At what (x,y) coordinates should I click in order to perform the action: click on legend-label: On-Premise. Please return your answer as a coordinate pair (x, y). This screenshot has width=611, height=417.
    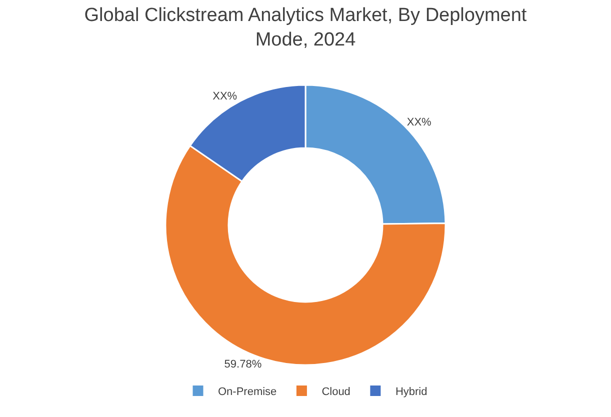
    Looking at the image, I should click on (247, 392).